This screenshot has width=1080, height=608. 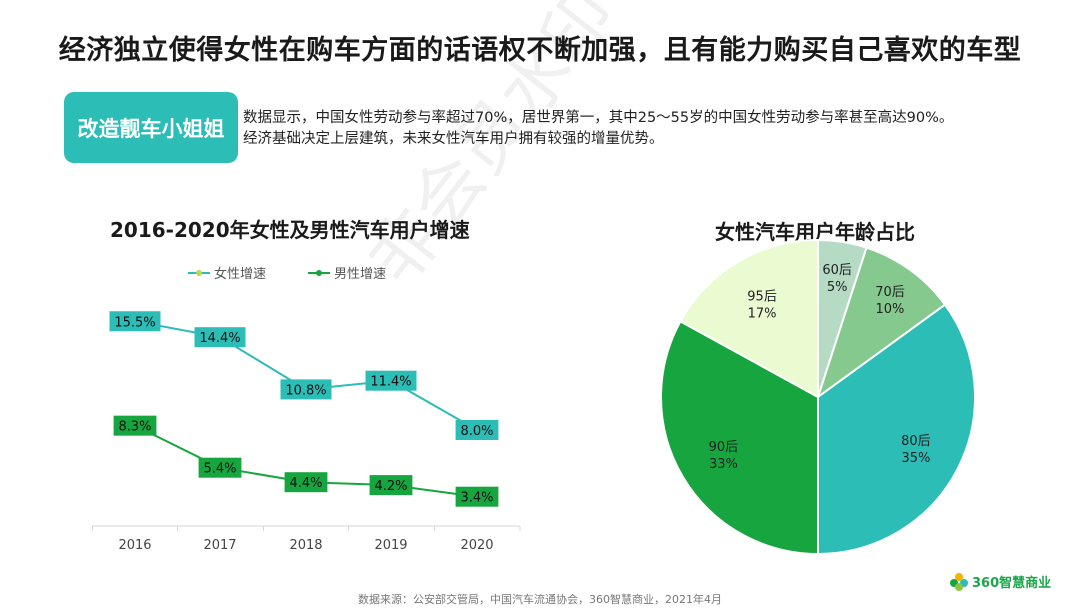 I want to click on data-label-男性增速-2018: 4.4%, so click(x=305, y=483).